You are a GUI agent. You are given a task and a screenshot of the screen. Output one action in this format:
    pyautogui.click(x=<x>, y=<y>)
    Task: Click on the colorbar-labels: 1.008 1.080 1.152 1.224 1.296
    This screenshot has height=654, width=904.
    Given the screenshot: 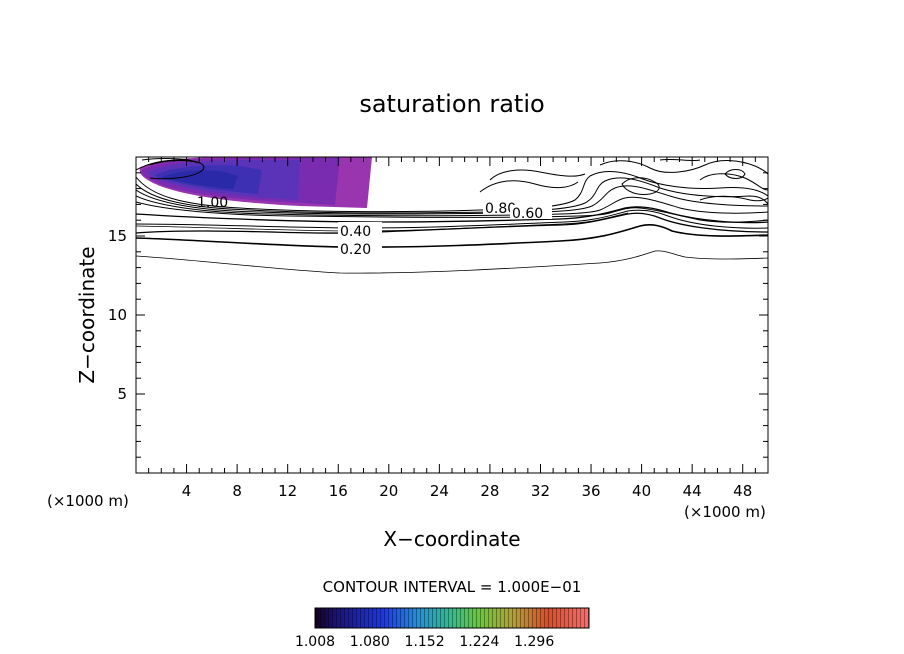 What is the action you would take?
    pyautogui.click(x=424, y=642)
    